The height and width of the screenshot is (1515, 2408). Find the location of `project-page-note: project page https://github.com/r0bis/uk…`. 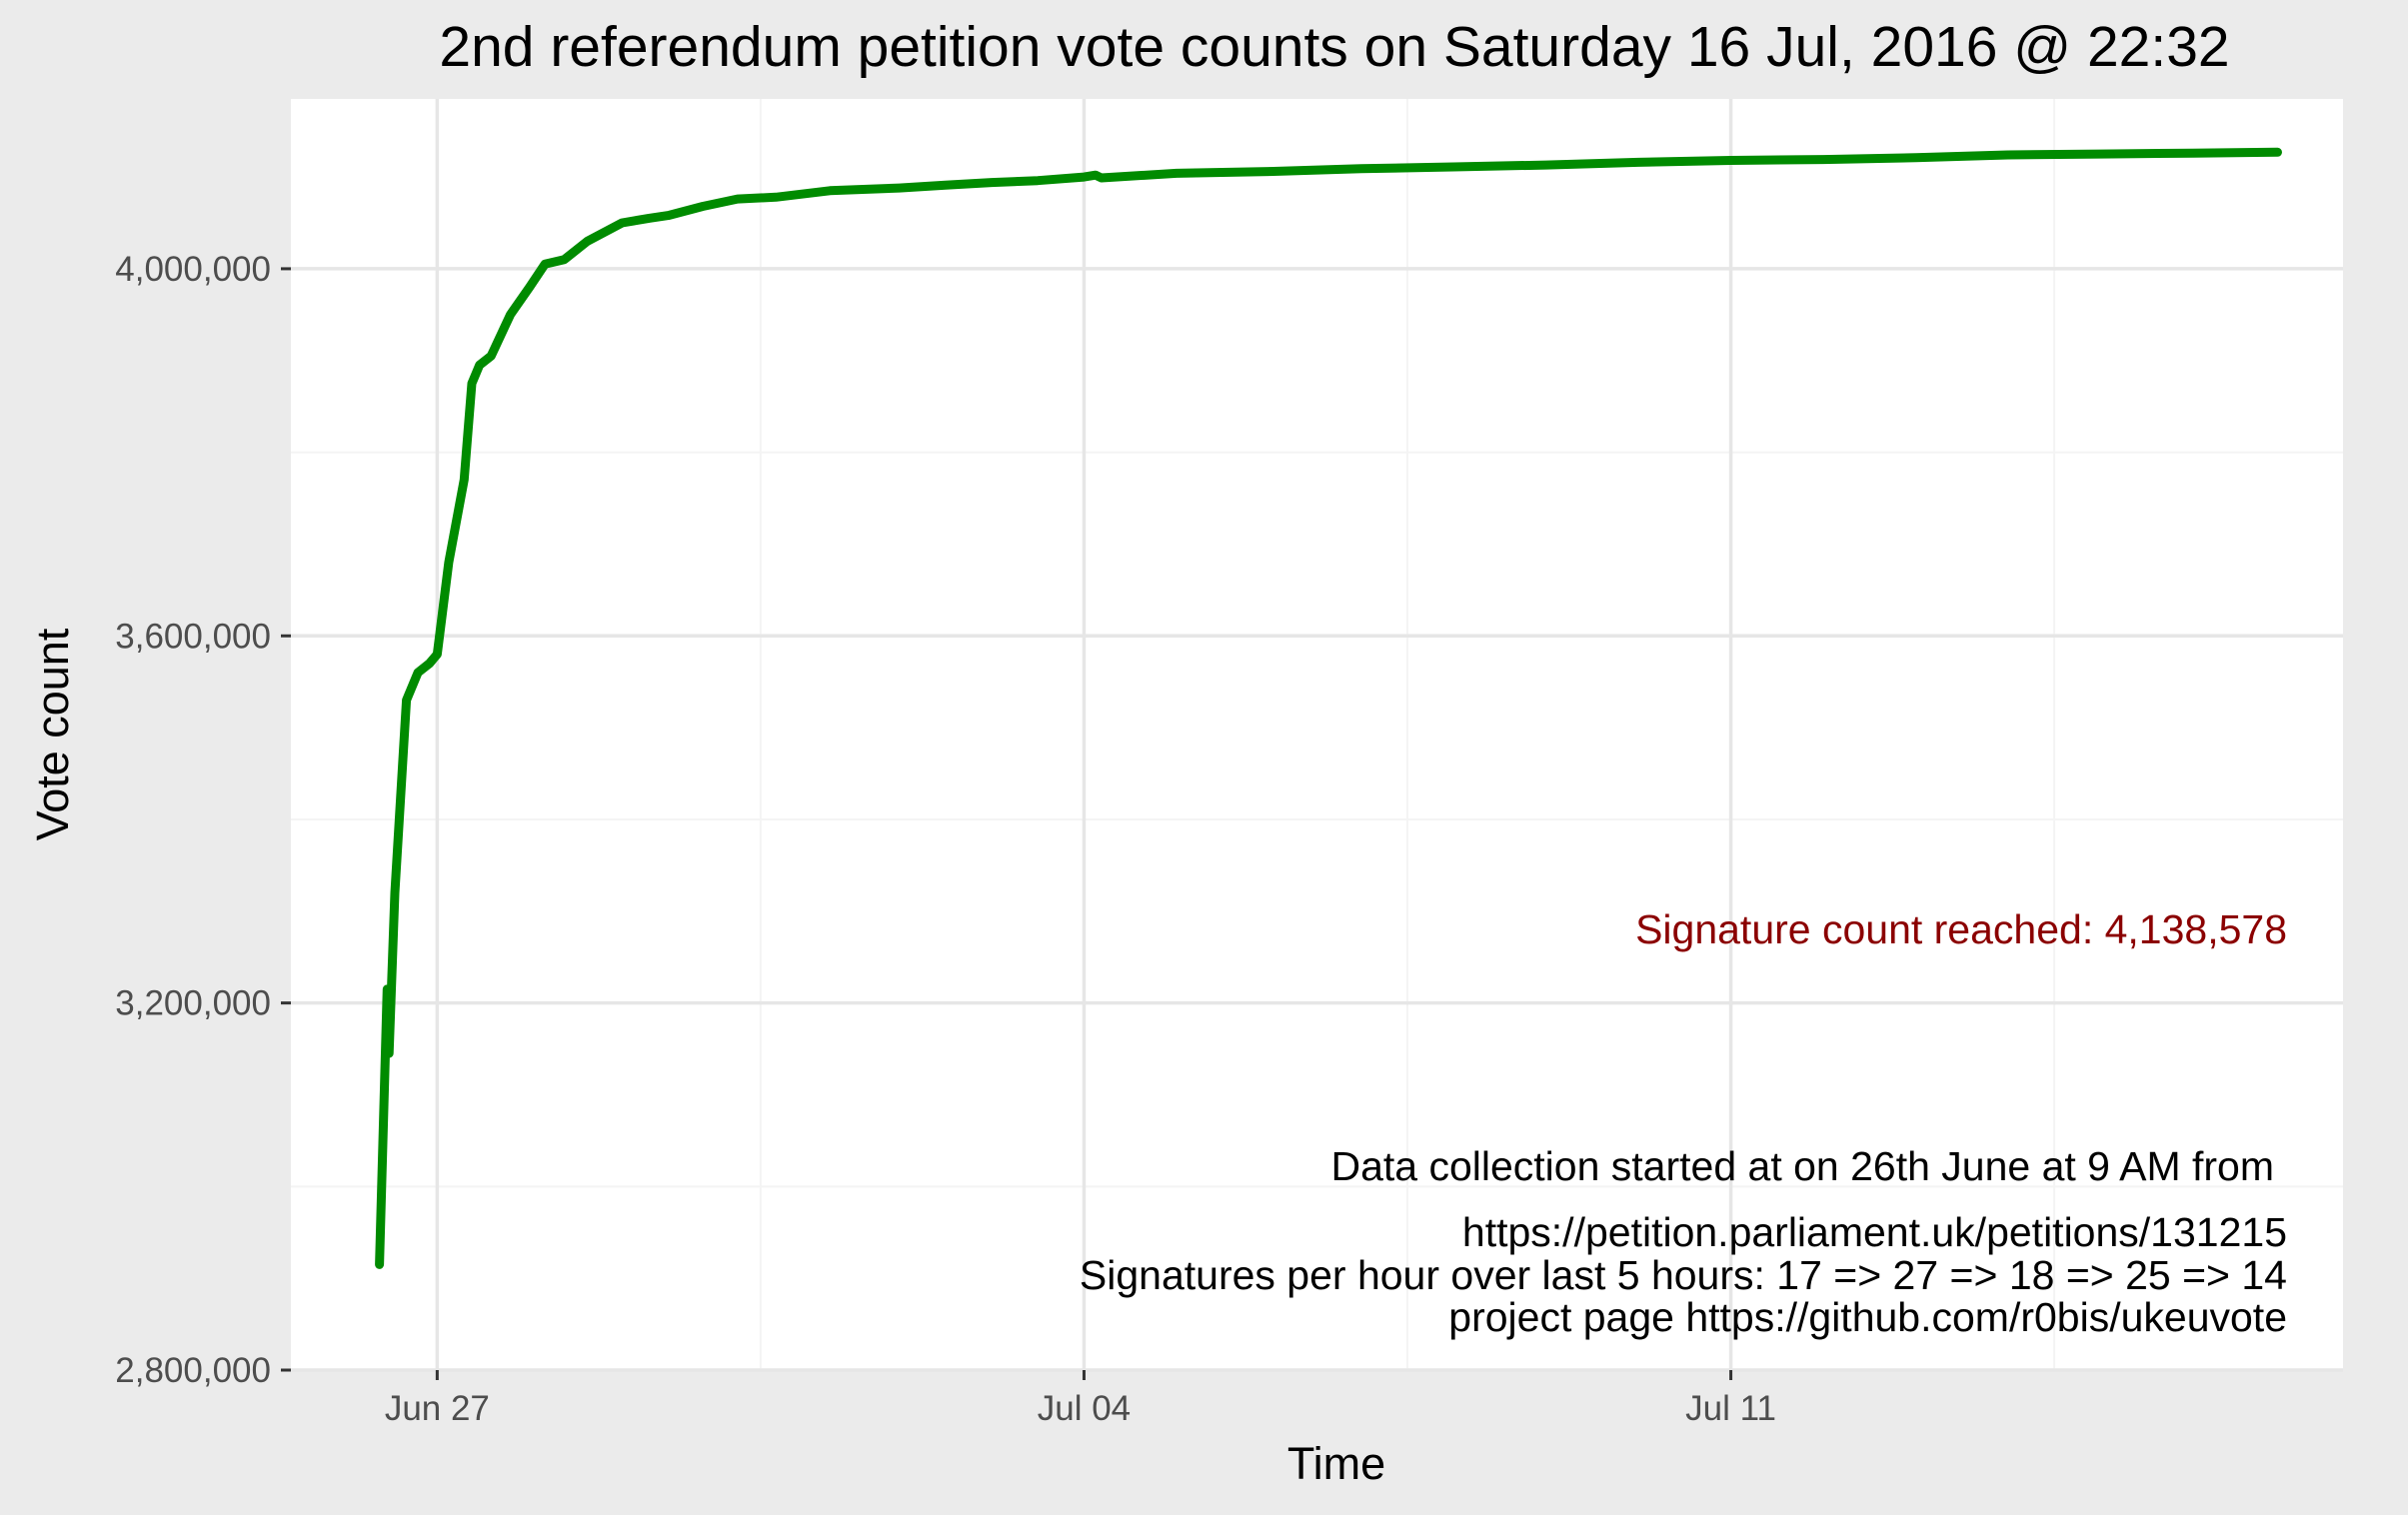

project-page-note: project page https://github.com/r0bis/uk… is located at coordinates (1867, 1317).